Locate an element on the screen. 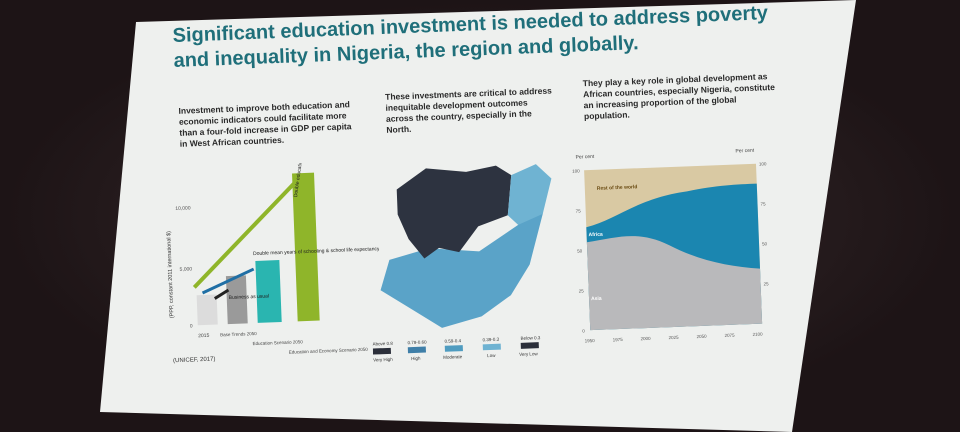 Image resolution: width=960 pixels, height=432 pixels. svg-text: 0.39-0.3 is located at coordinates (490, 340).